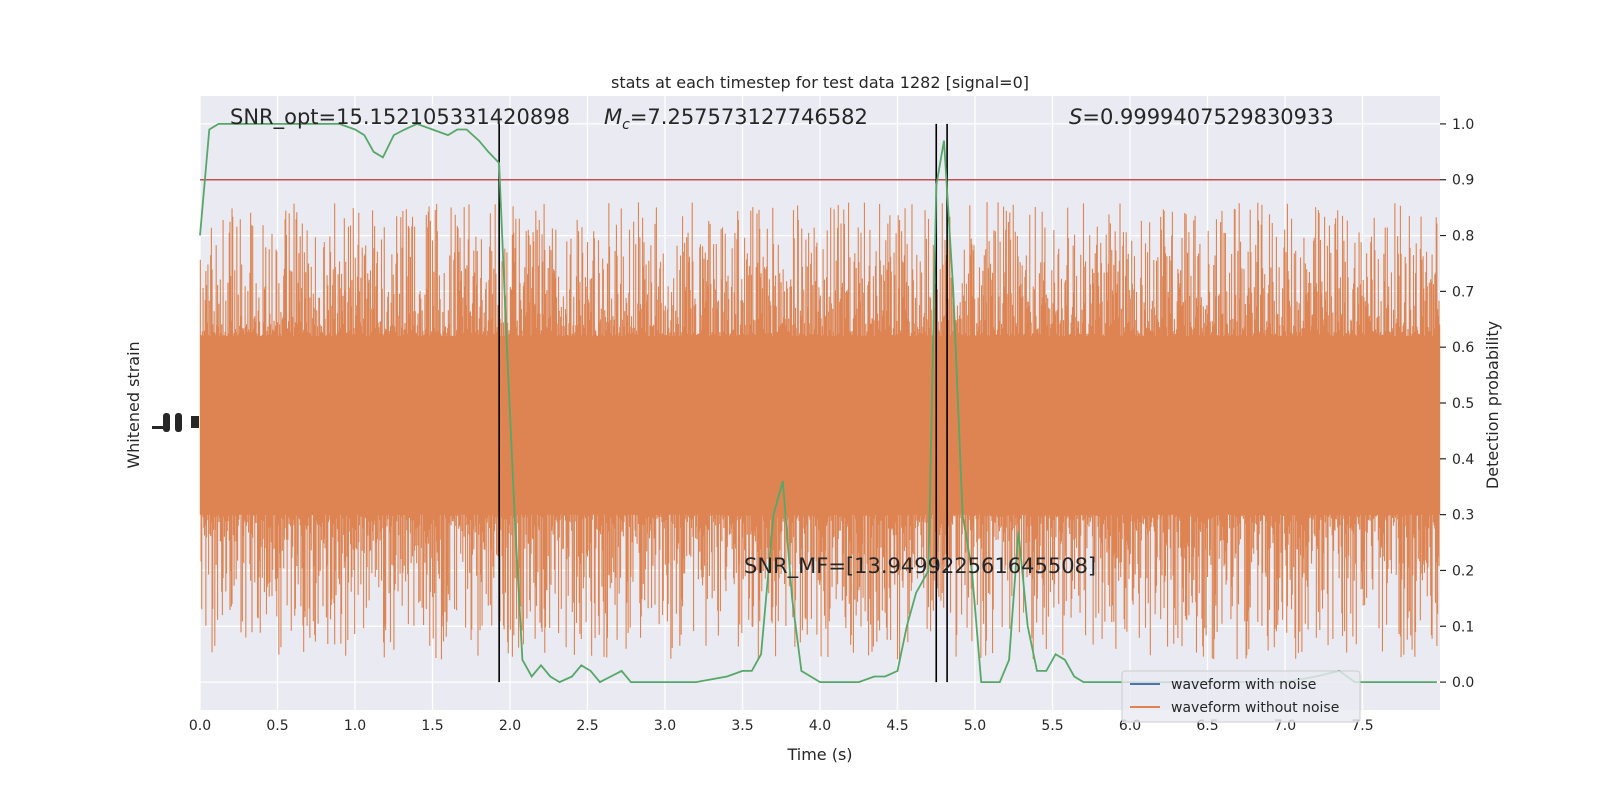 This screenshot has width=1600, height=800. Describe the element at coordinates (742, 726) in the screenshot. I see `x-tick-label-7: 3.5` at that location.